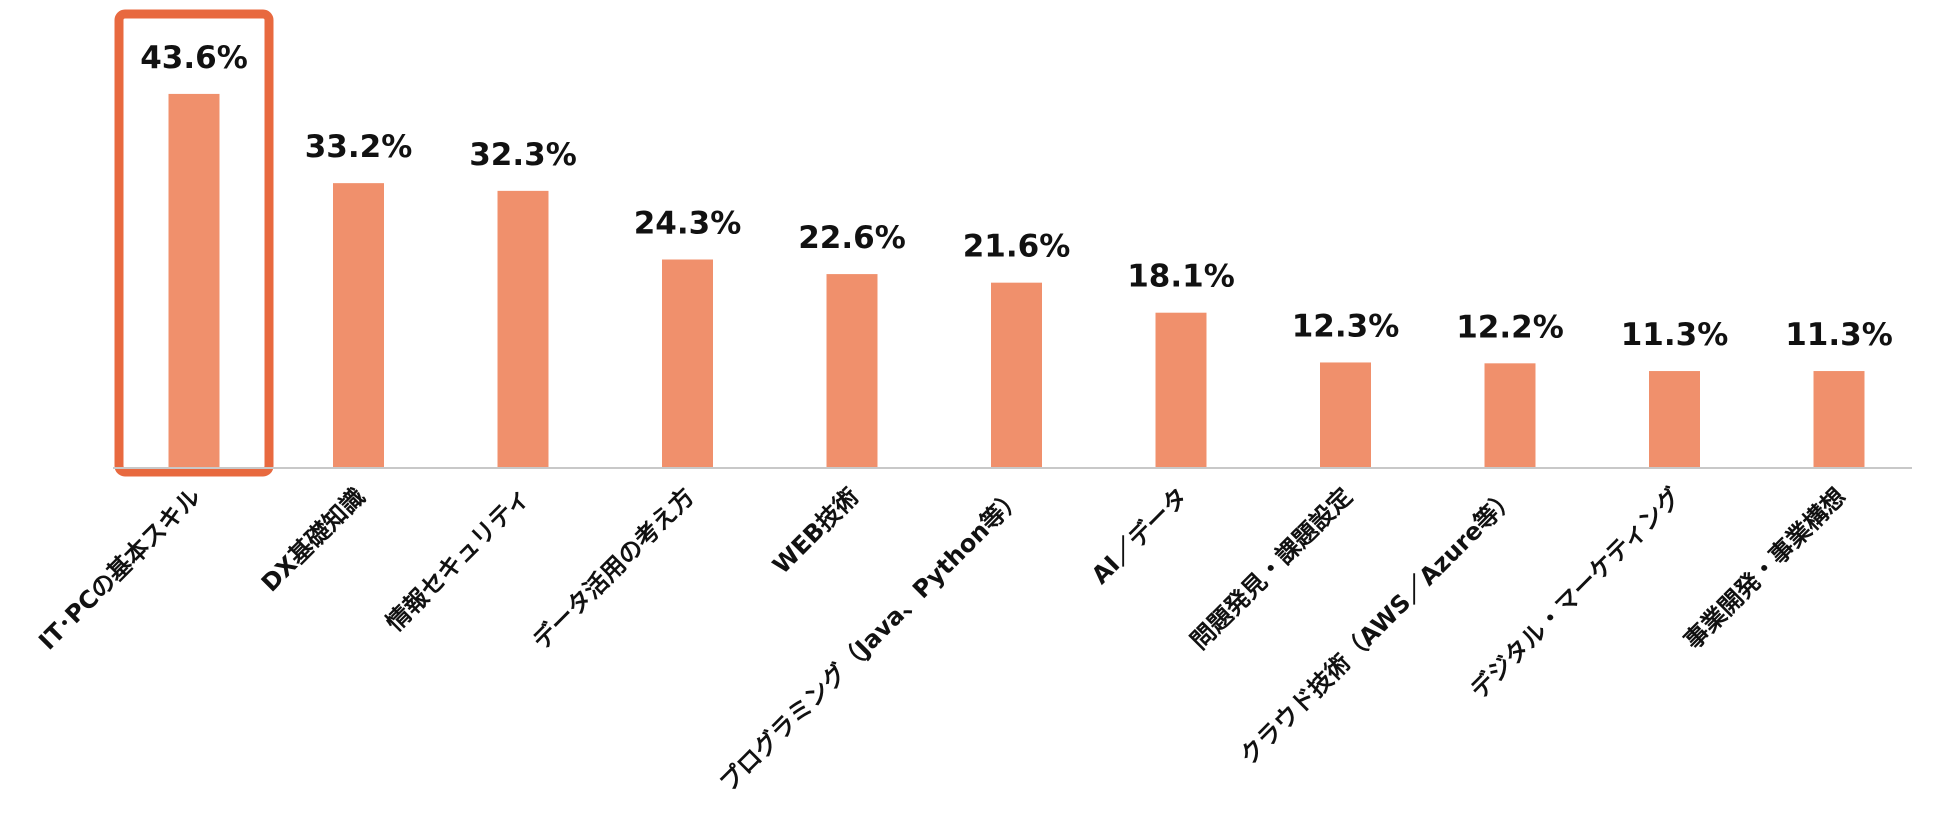 Image resolution: width=1950 pixels, height=826 pixels. What do you see at coordinates (1346, 326) in the screenshot?
I see `value-label-8: 12.3%` at bounding box center [1346, 326].